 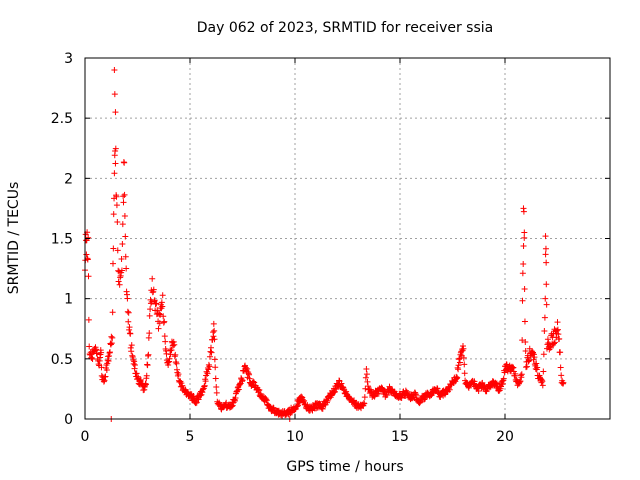 What do you see at coordinates (68, 420) in the screenshot?
I see `y-tick-label: 0` at bounding box center [68, 420].